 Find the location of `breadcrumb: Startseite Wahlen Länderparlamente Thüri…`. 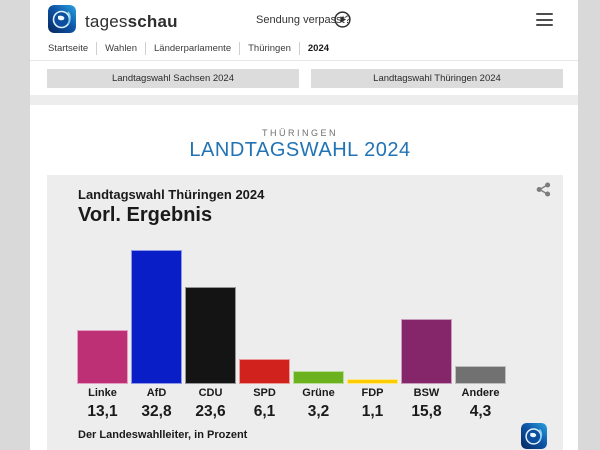

breadcrumb: Startseite Wahlen Länderparlamente Thüri… is located at coordinates (192, 48).